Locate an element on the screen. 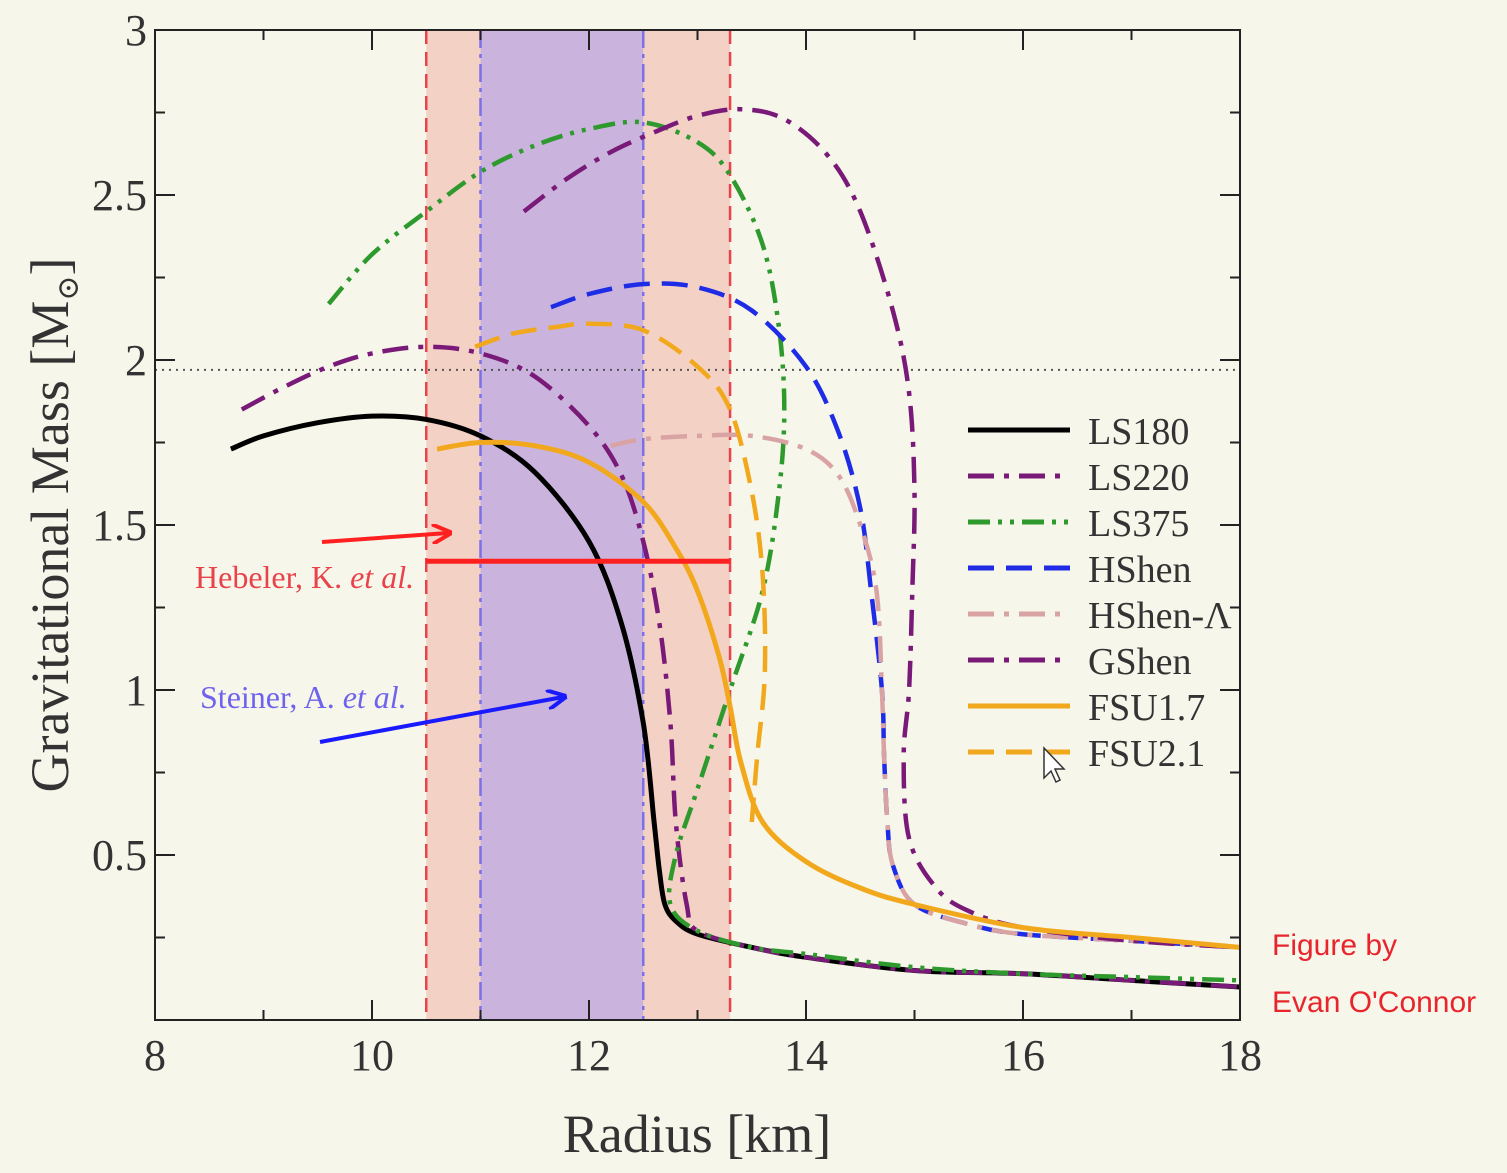 The width and height of the screenshot is (1507, 1173). x-tick-label: 8 is located at coordinates (155, 1055).